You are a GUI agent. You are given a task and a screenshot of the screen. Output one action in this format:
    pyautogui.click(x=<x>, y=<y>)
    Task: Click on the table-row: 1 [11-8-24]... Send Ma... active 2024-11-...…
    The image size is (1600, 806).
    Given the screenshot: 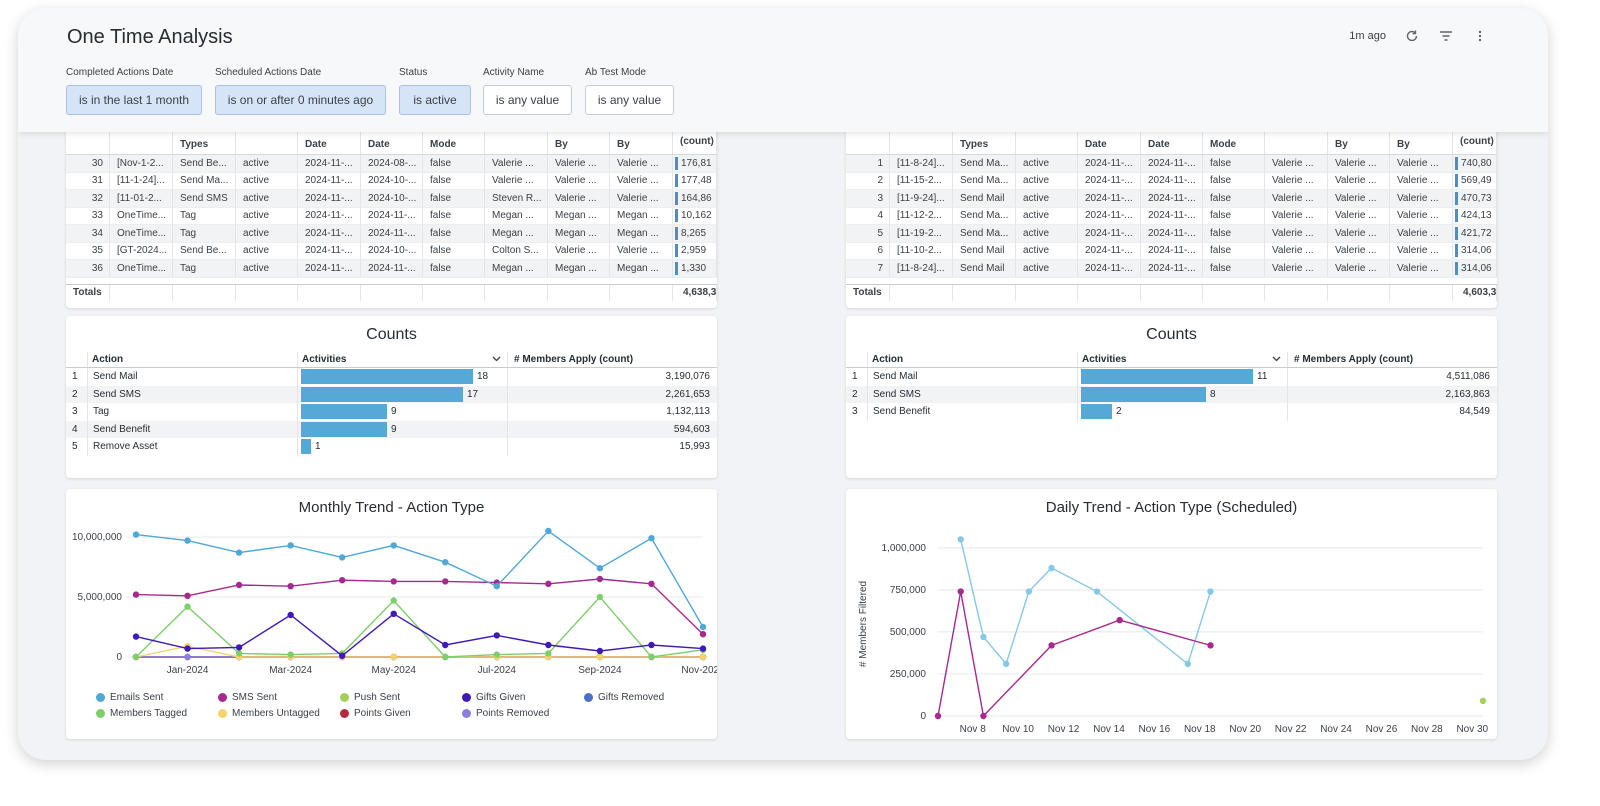 What is the action you would take?
    pyautogui.click(x=1171, y=164)
    